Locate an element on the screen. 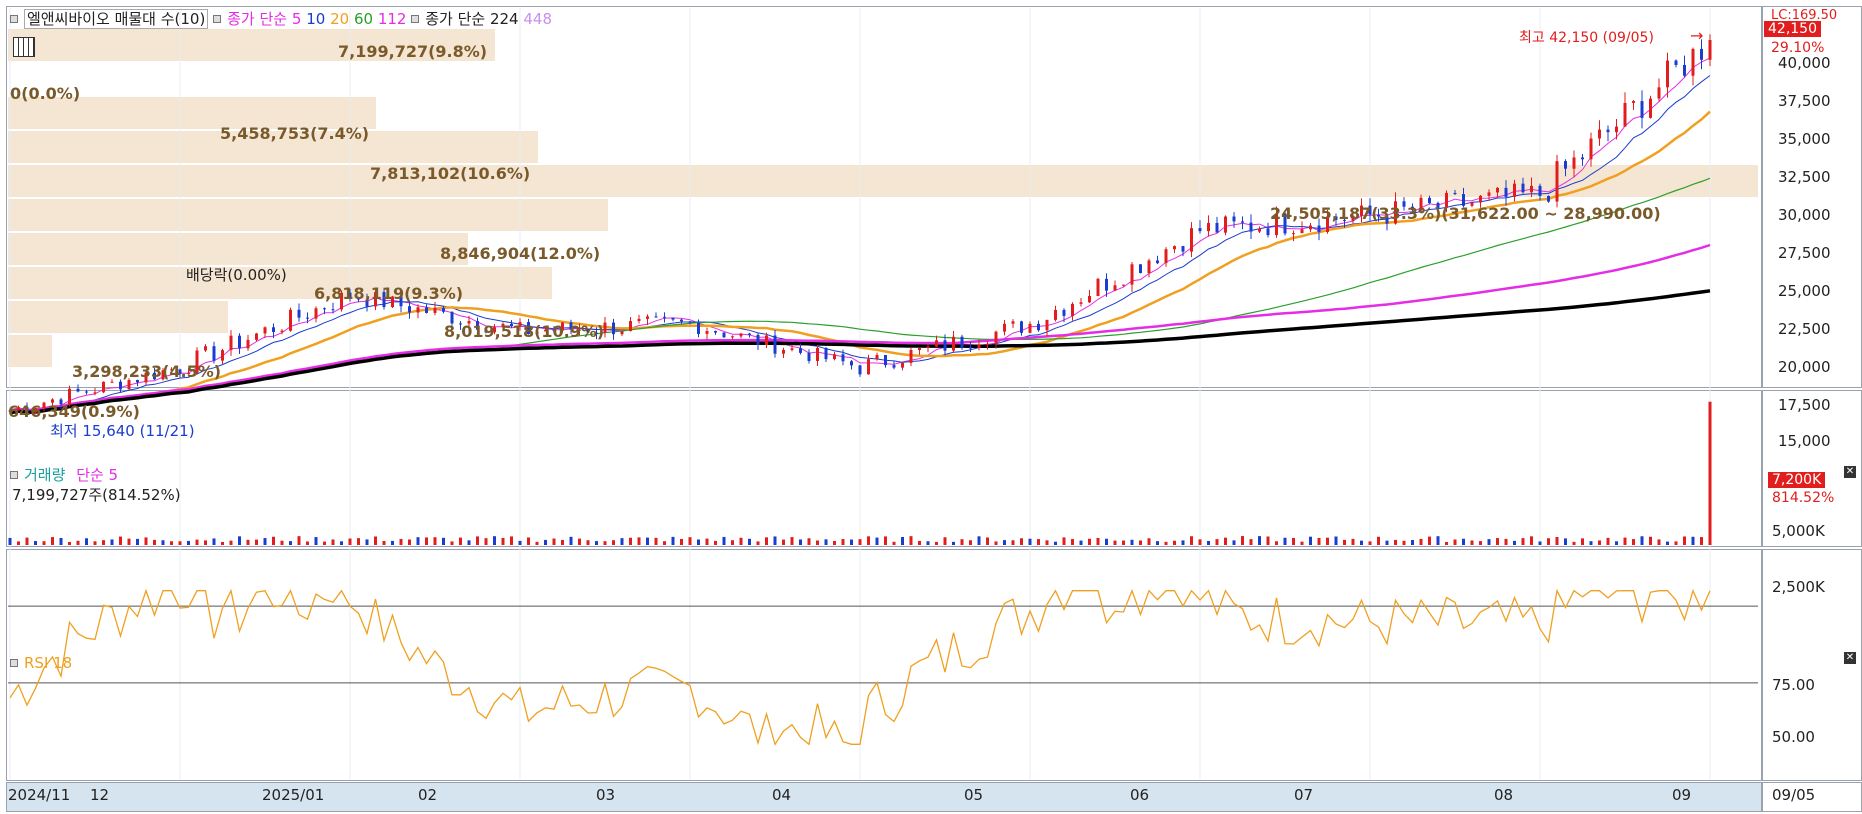 The image size is (1862, 814). y-tick: 30,000 is located at coordinates (1804, 215).